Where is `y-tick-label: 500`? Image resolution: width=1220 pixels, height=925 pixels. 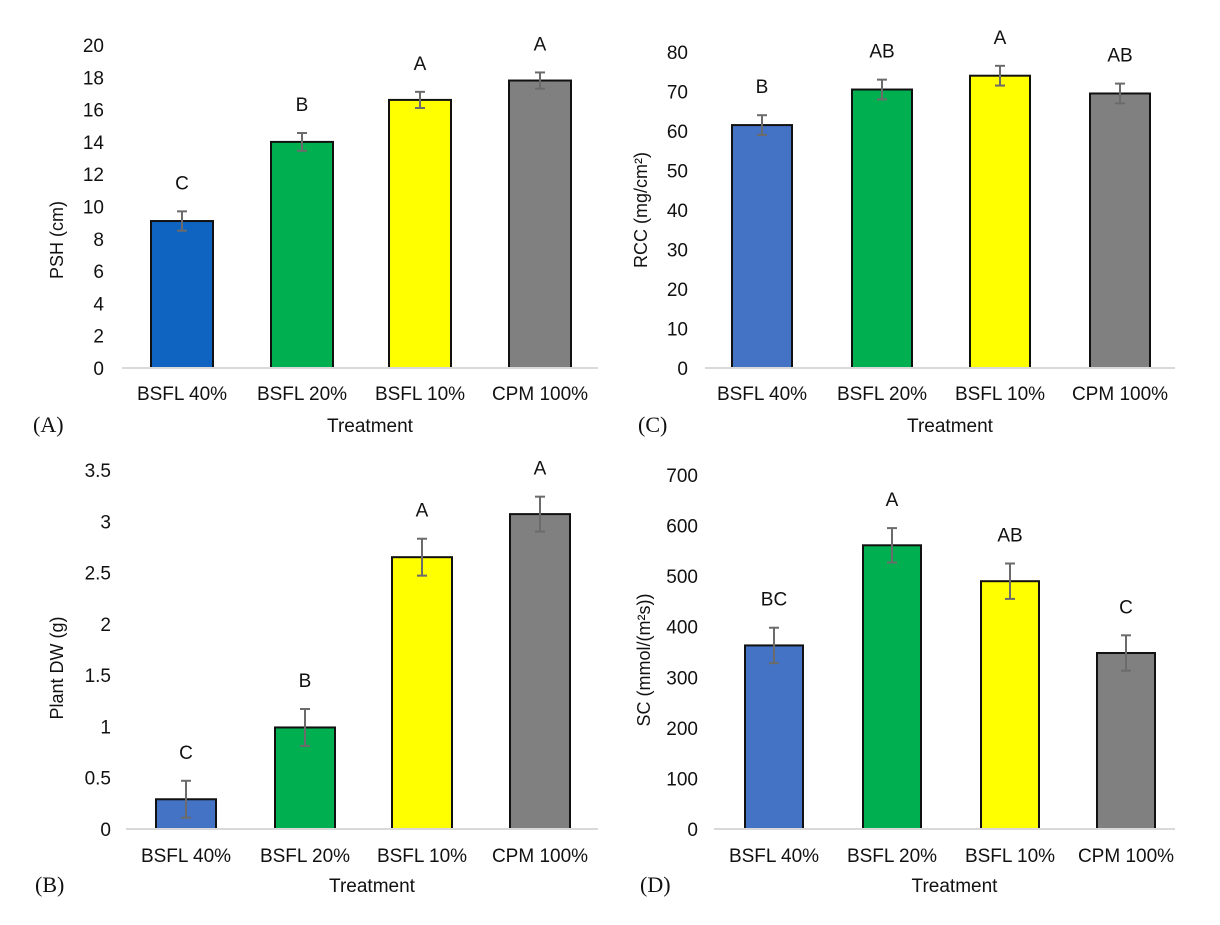
y-tick-label: 500 is located at coordinates (682, 577).